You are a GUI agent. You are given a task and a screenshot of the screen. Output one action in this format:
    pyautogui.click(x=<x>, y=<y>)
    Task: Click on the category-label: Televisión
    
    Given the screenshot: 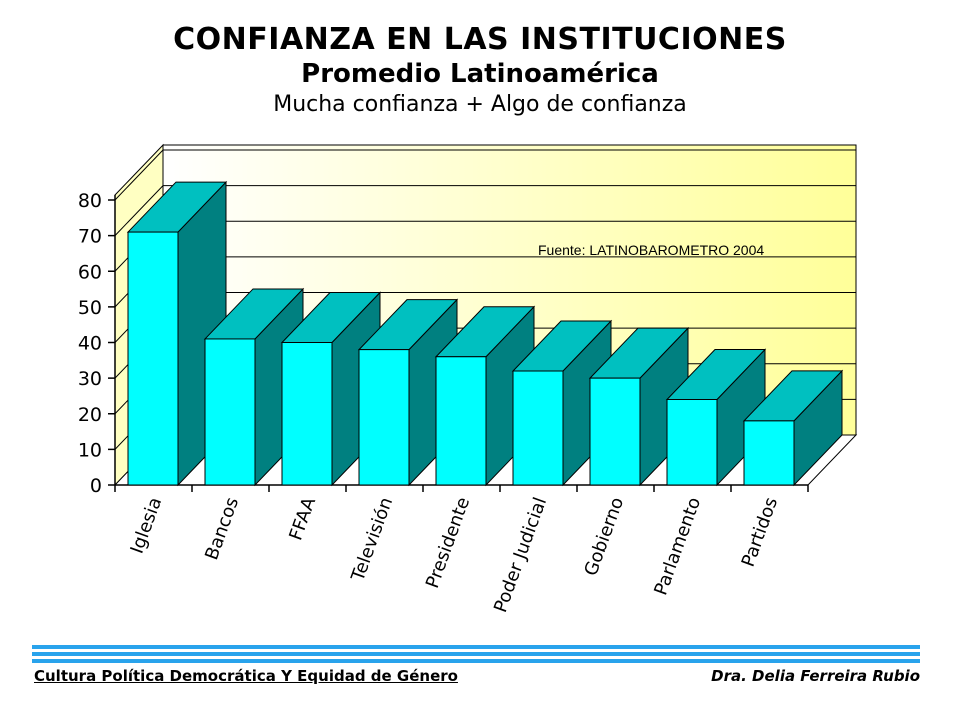 What is the action you would take?
    pyautogui.click(x=372, y=540)
    